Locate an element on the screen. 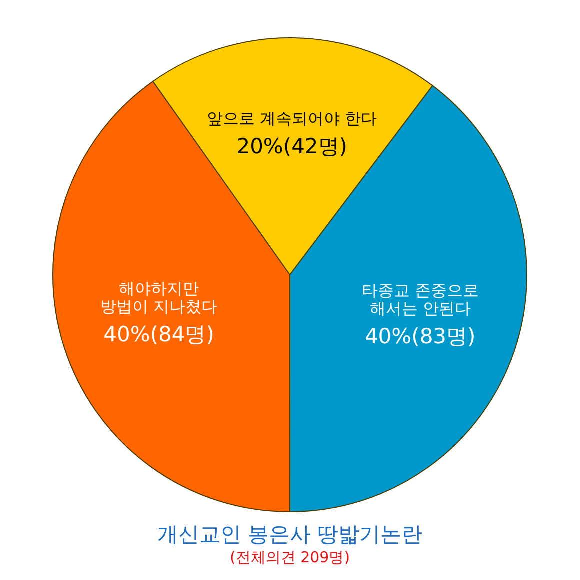  data-label: 40%(84명) is located at coordinates (159, 334).